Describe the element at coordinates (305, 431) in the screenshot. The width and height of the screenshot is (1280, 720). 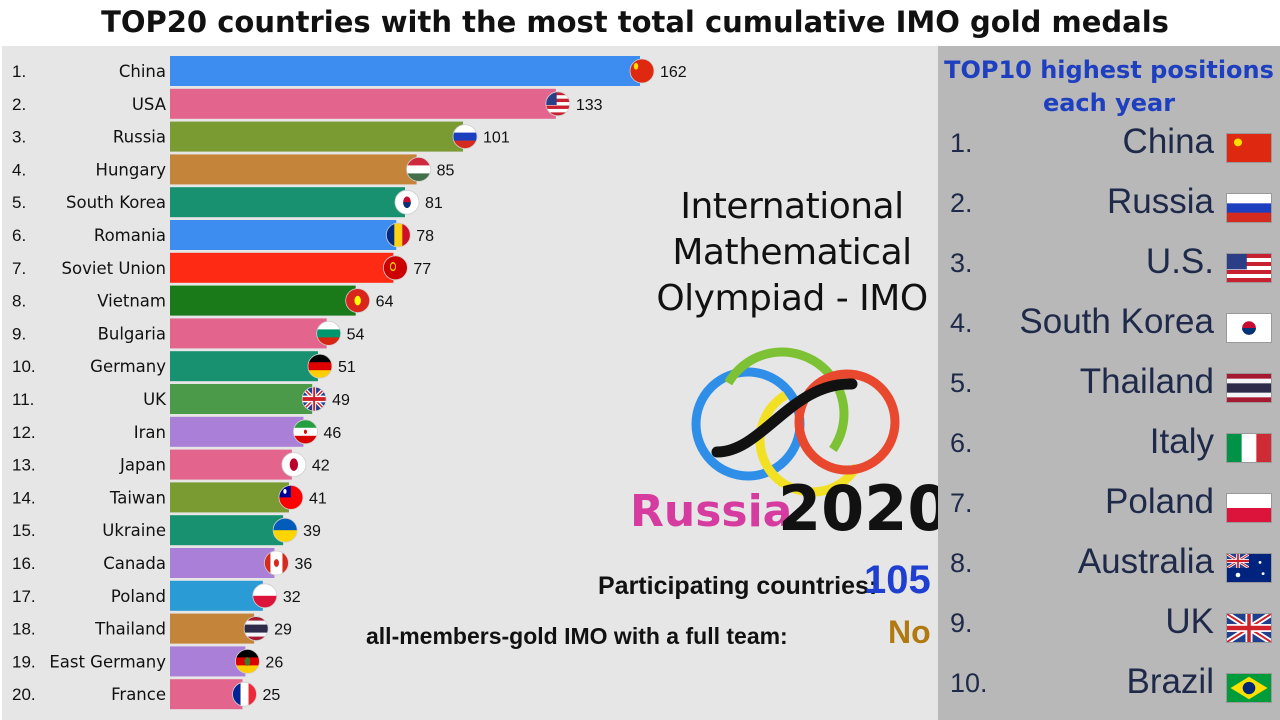
I see `iran-flag-icon` at that location.